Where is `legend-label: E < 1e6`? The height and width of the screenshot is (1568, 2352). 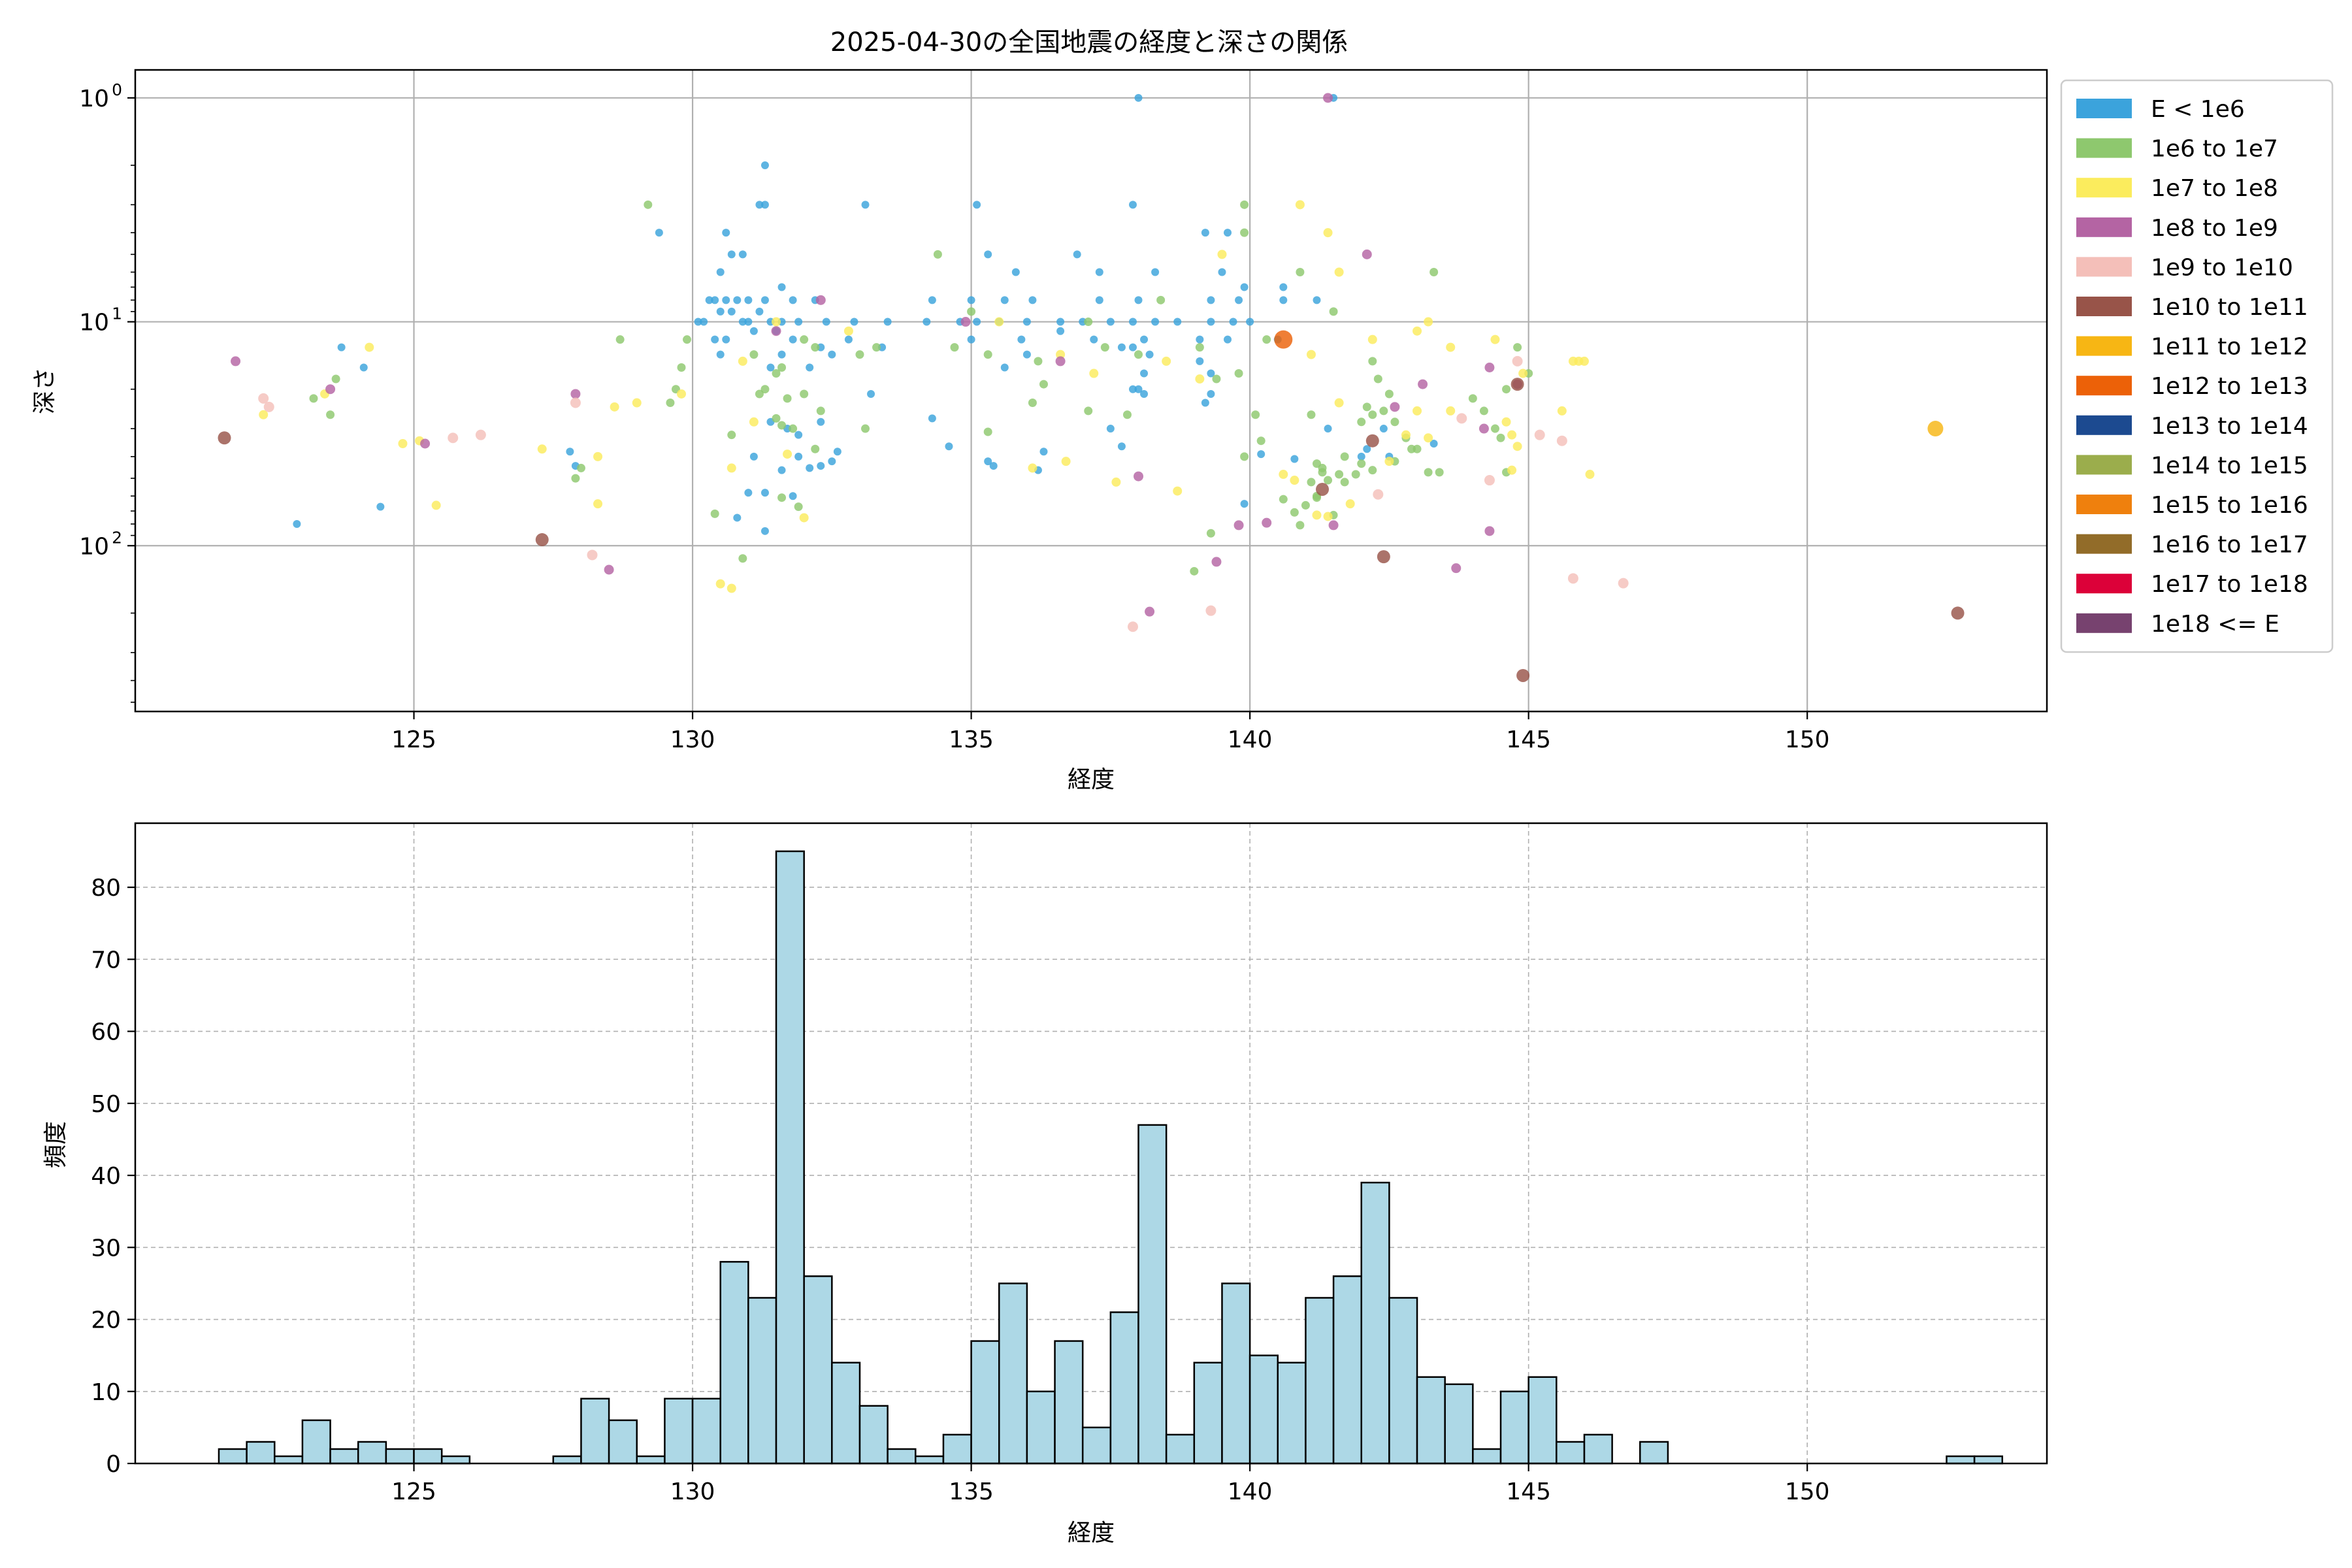
legend-label: E < 1e6 is located at coordinates (2198, 109).